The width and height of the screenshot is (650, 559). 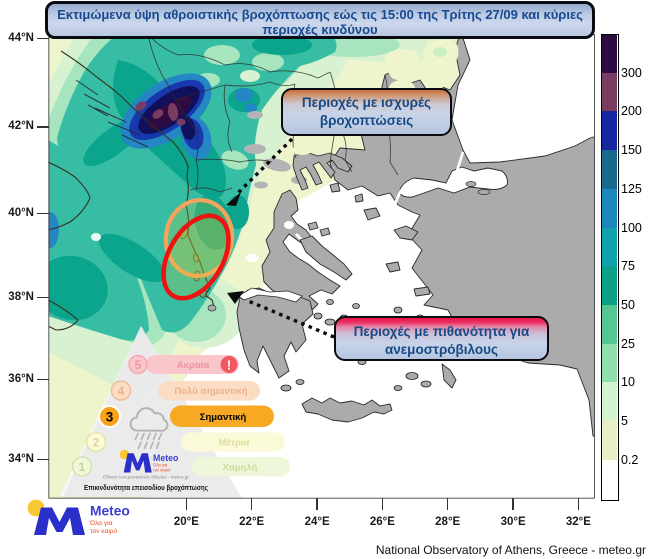 I want to click on svg-text: Ακραία, so click(x=193, y=365).